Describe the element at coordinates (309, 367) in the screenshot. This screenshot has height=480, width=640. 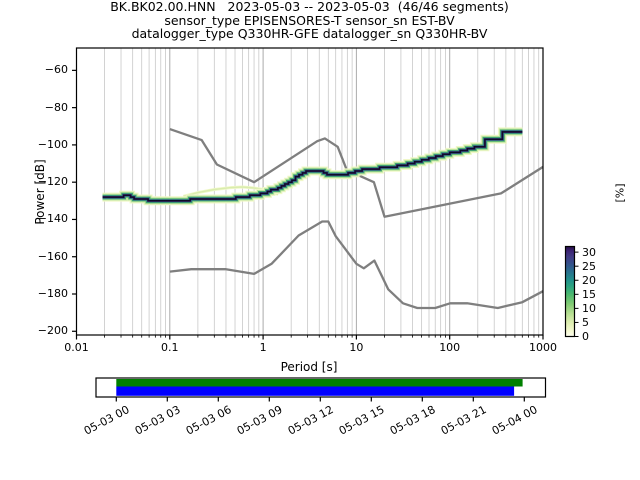
I see `x-axis-label: Period [s]` at that location.